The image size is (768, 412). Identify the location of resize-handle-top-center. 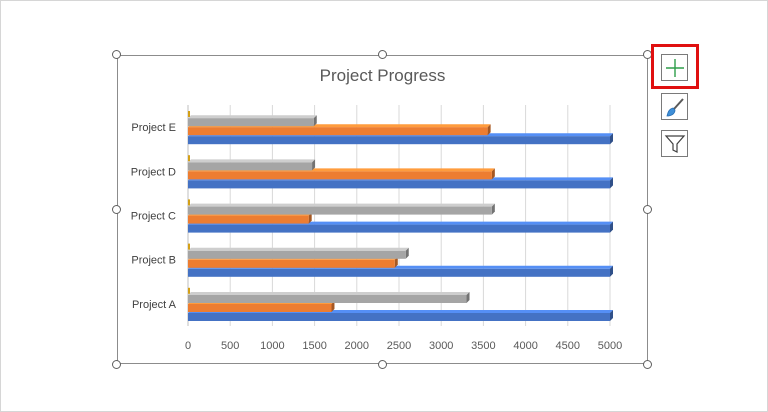
(382, 54).